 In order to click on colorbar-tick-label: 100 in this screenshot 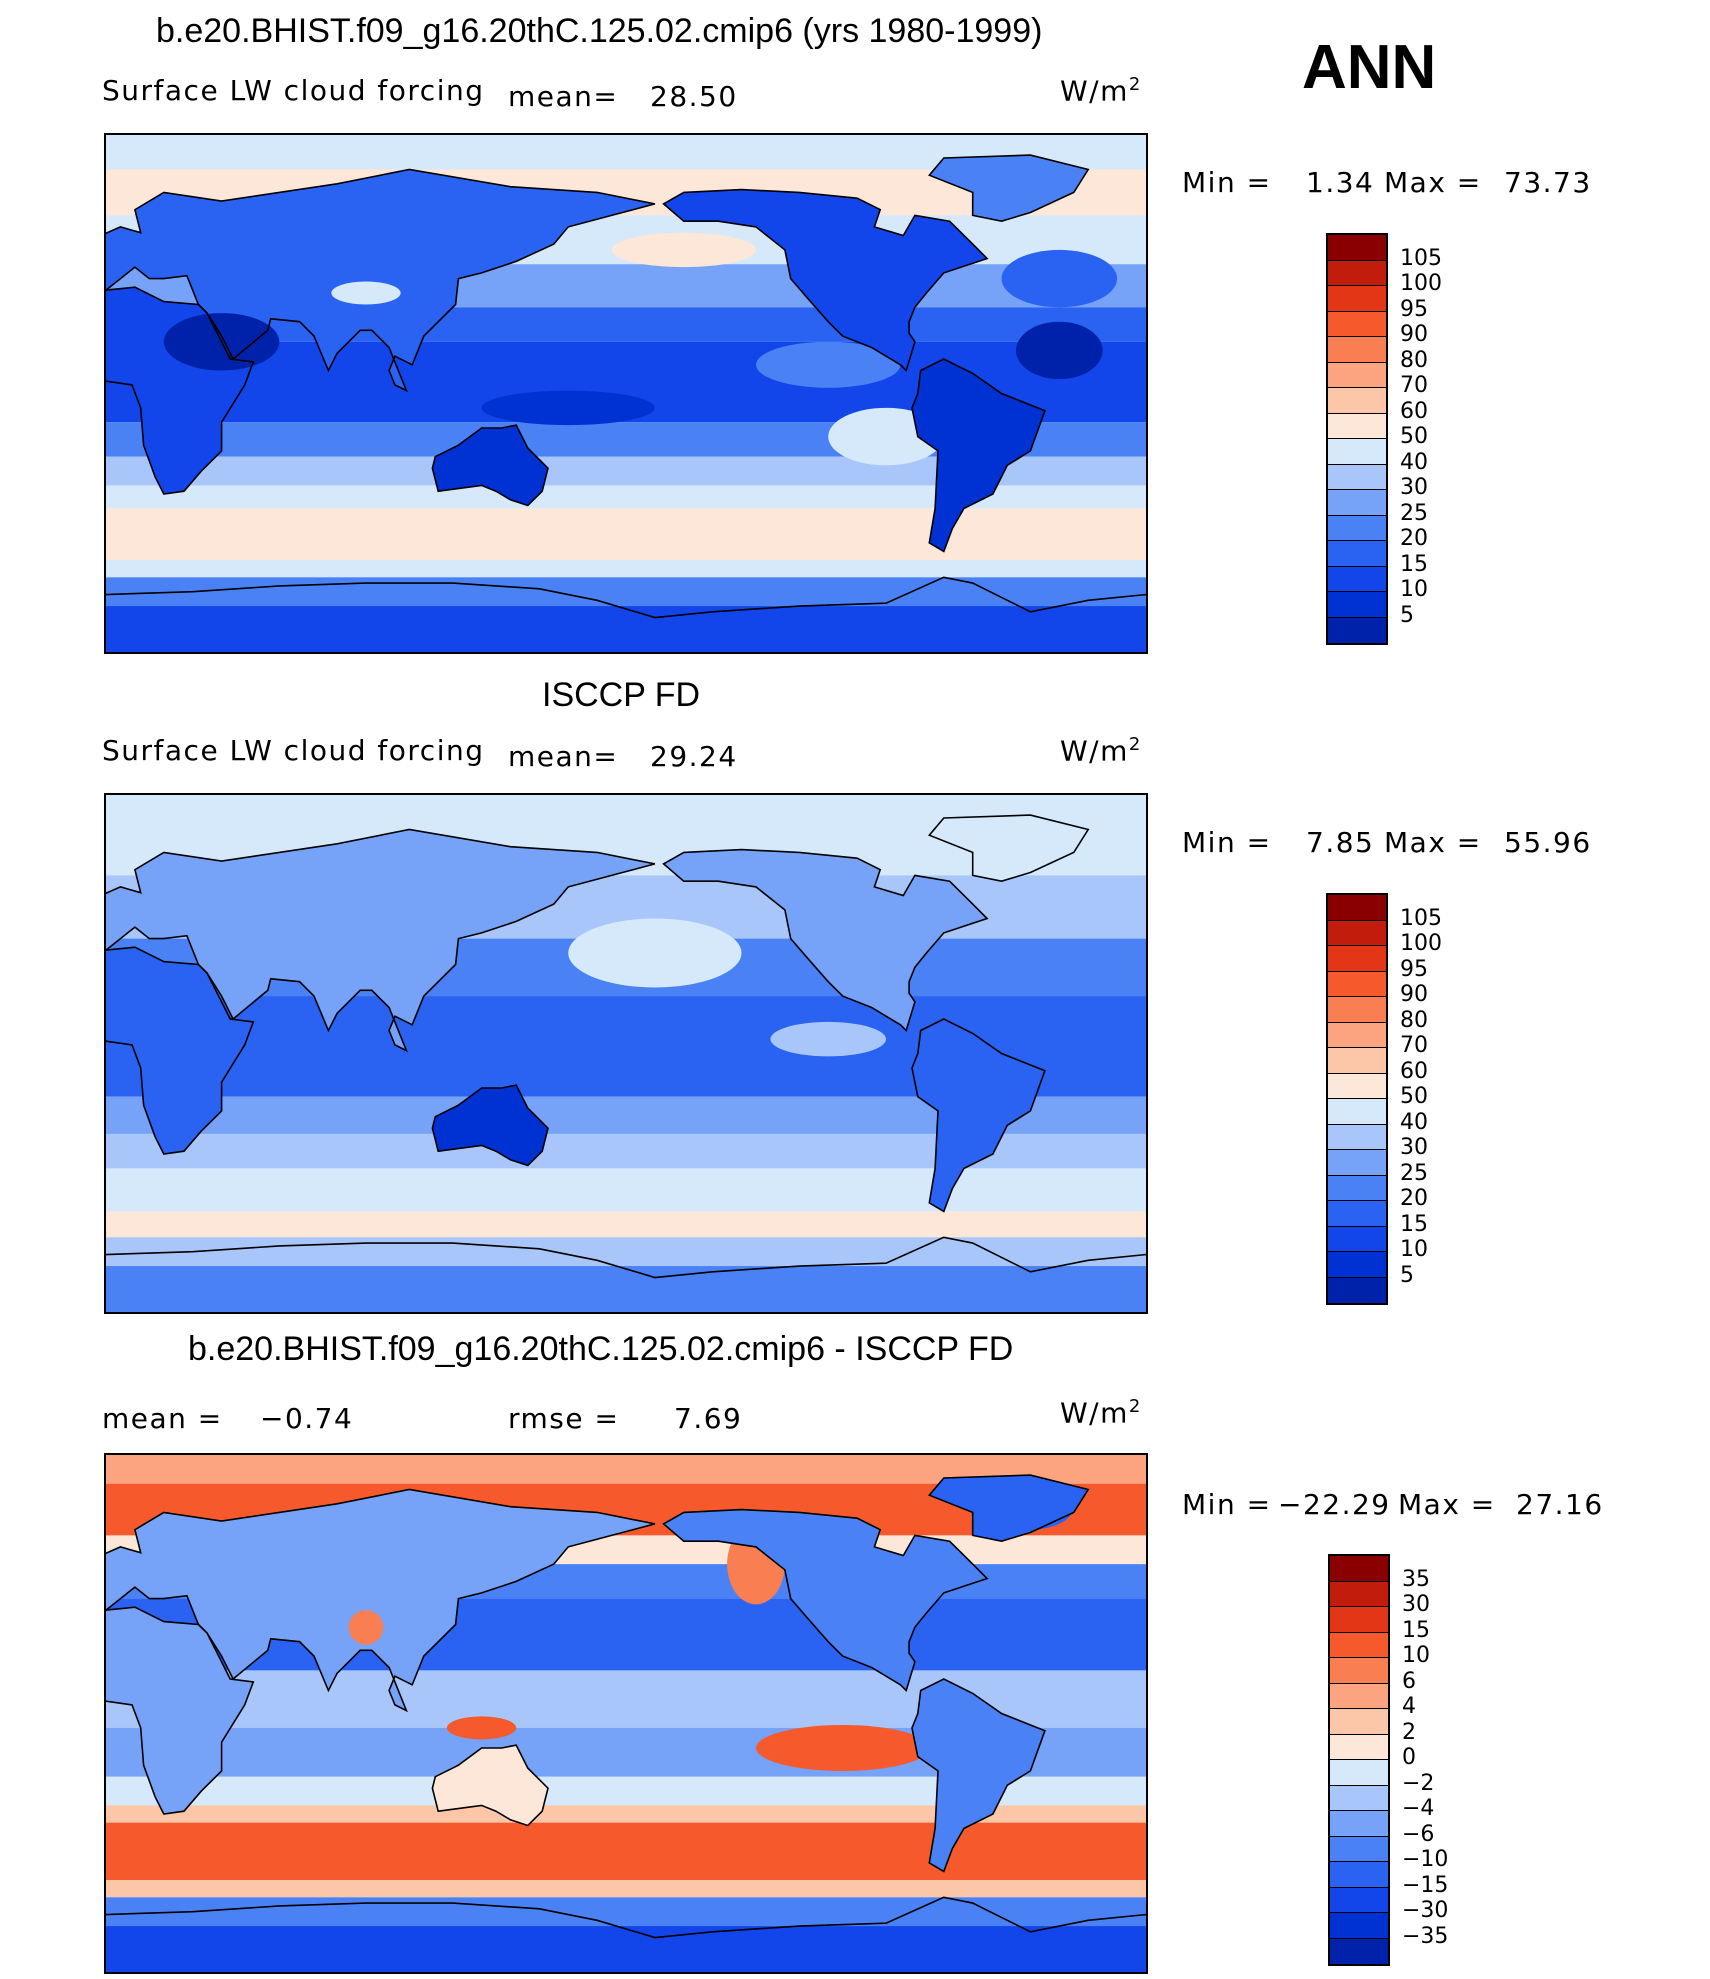, I will do `click(1421, 283)`.